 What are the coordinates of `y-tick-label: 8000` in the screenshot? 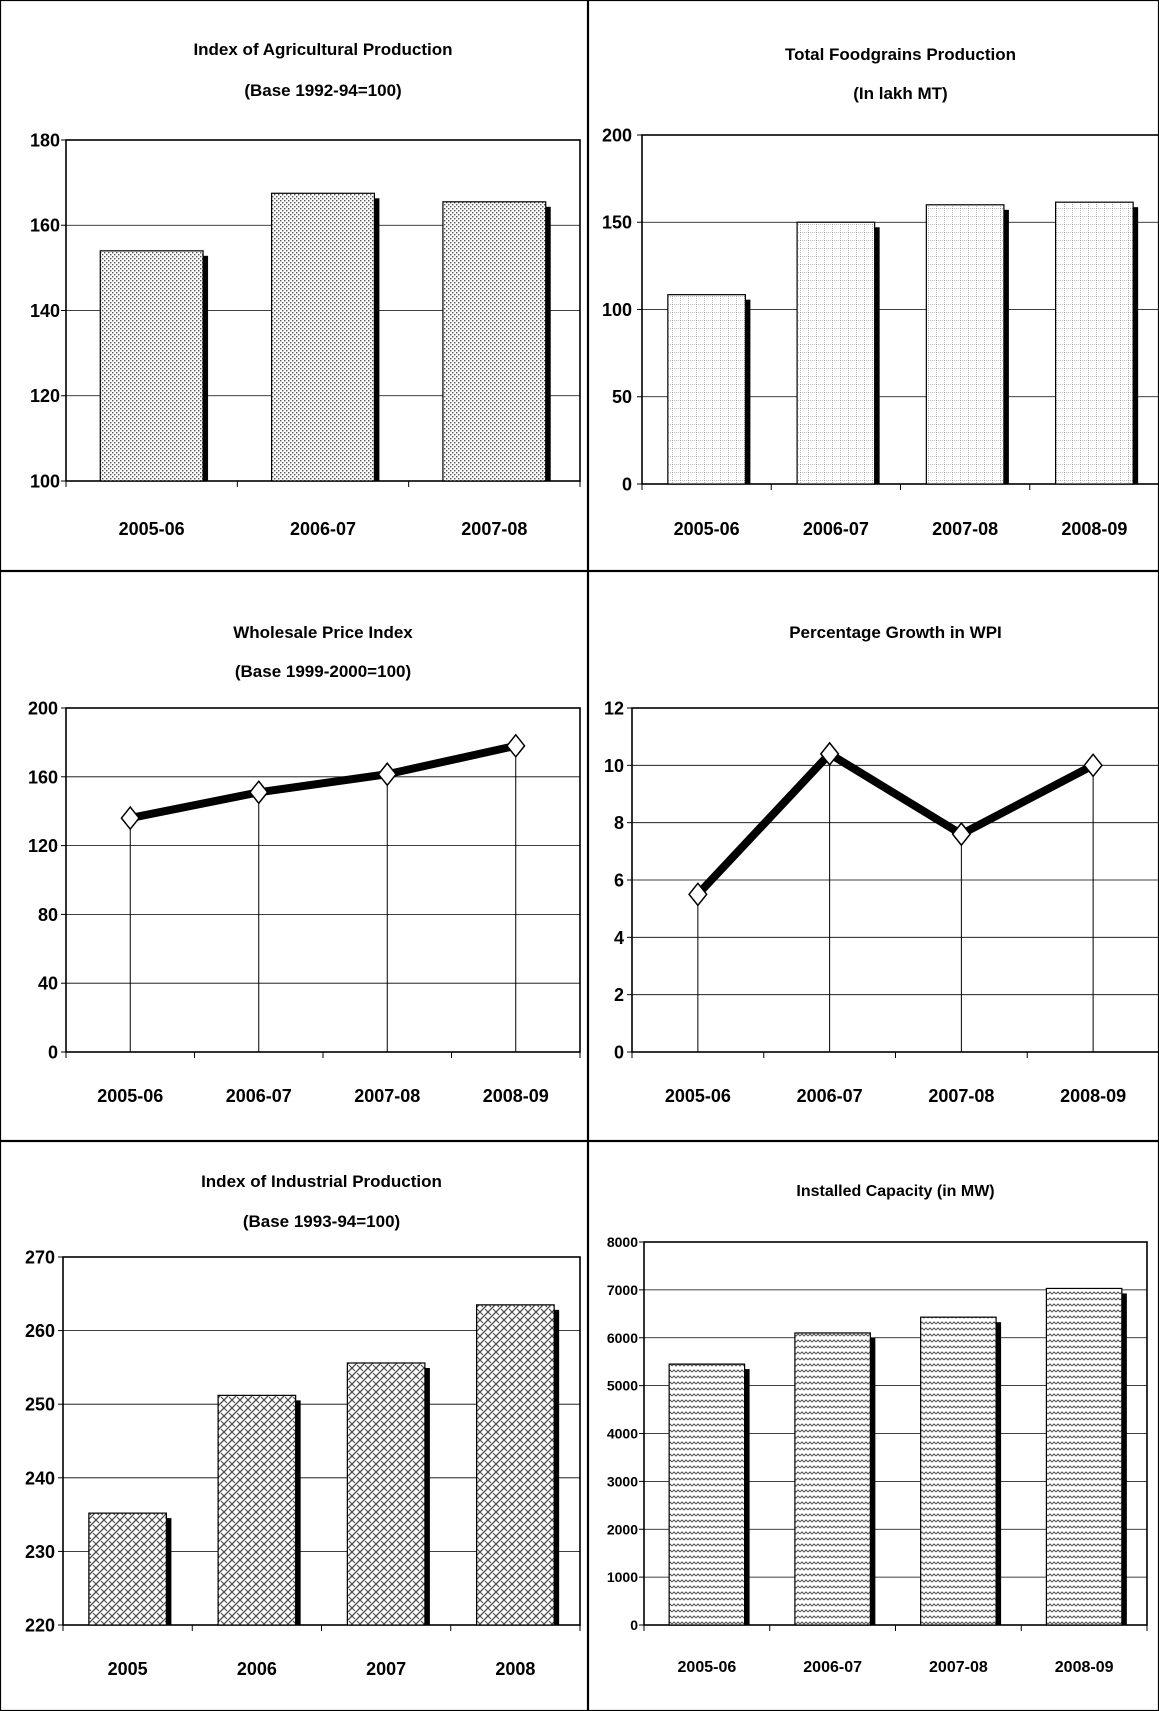 It's located at (622, 1242).